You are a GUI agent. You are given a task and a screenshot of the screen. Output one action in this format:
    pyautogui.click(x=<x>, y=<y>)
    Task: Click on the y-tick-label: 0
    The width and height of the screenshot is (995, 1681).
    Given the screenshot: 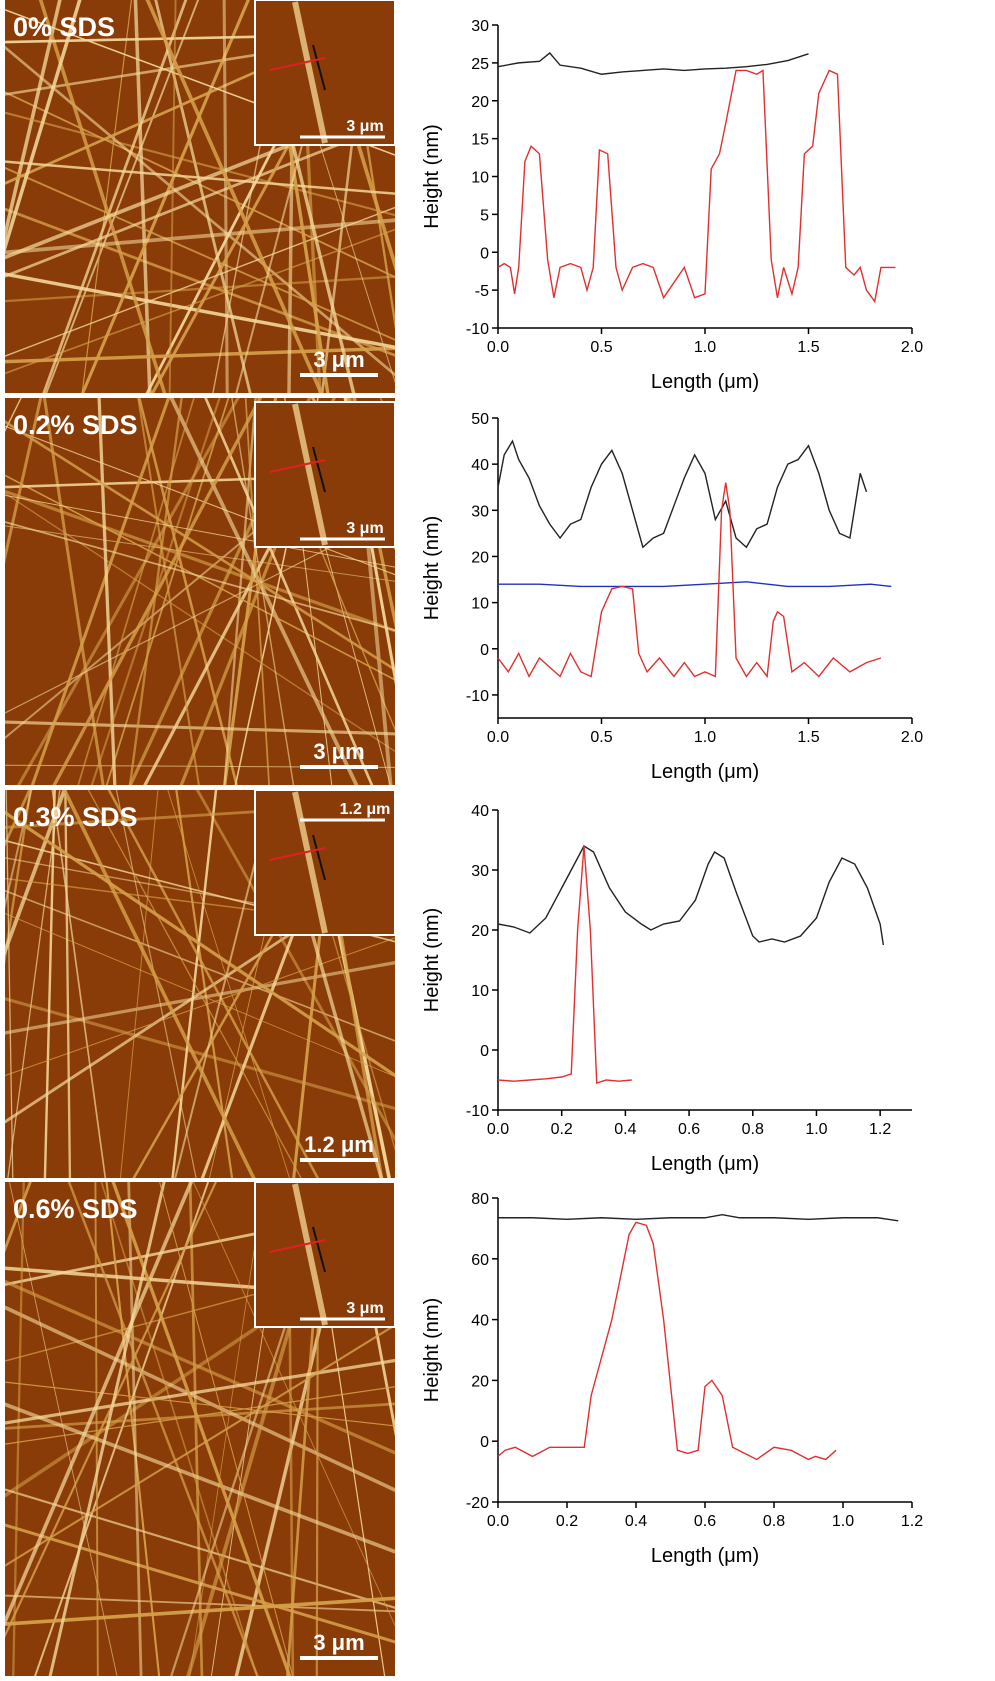 What is the action you would take?
    pyautogui.click(x=484, y=253)
    